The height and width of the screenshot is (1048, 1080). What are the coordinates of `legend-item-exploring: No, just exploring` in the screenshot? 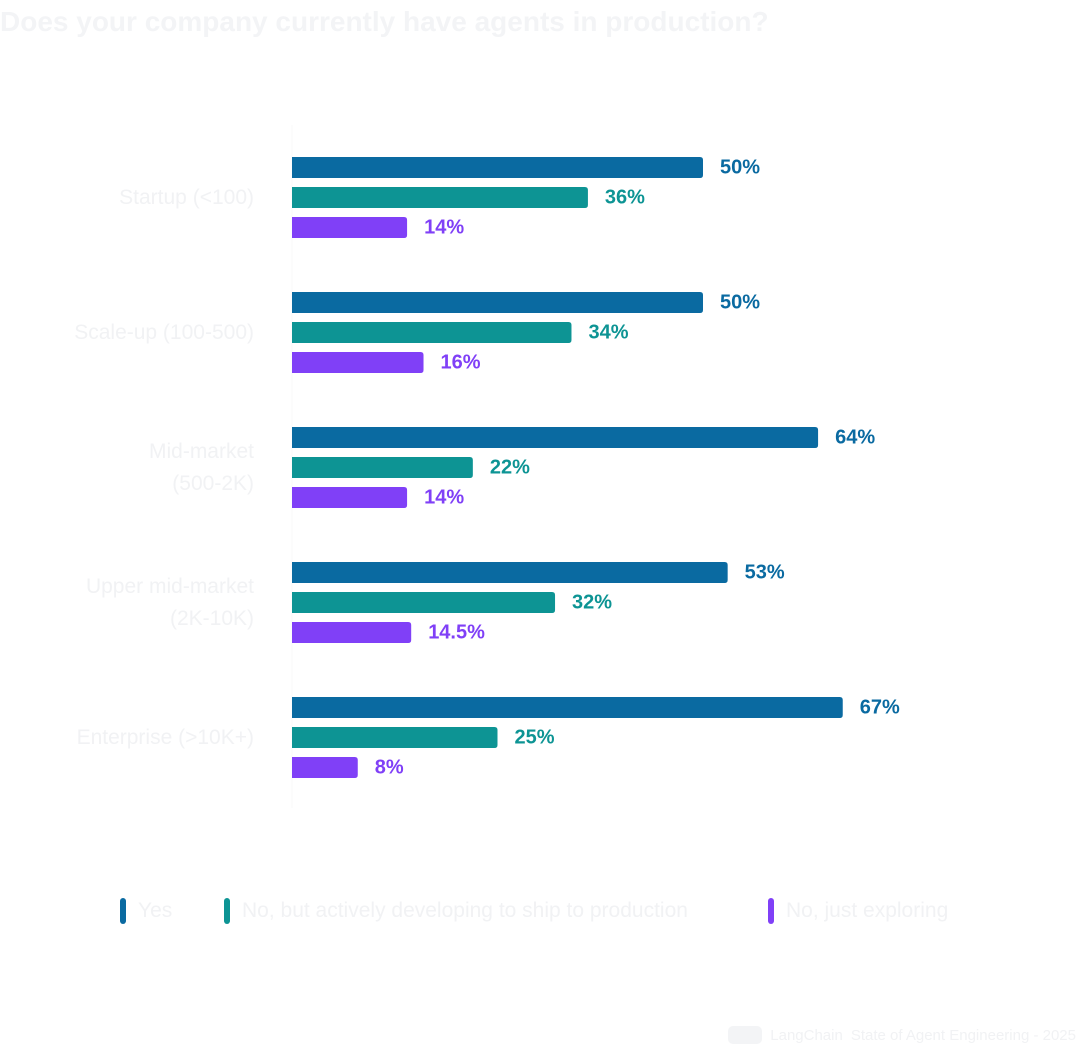 It's located at (858, 911).